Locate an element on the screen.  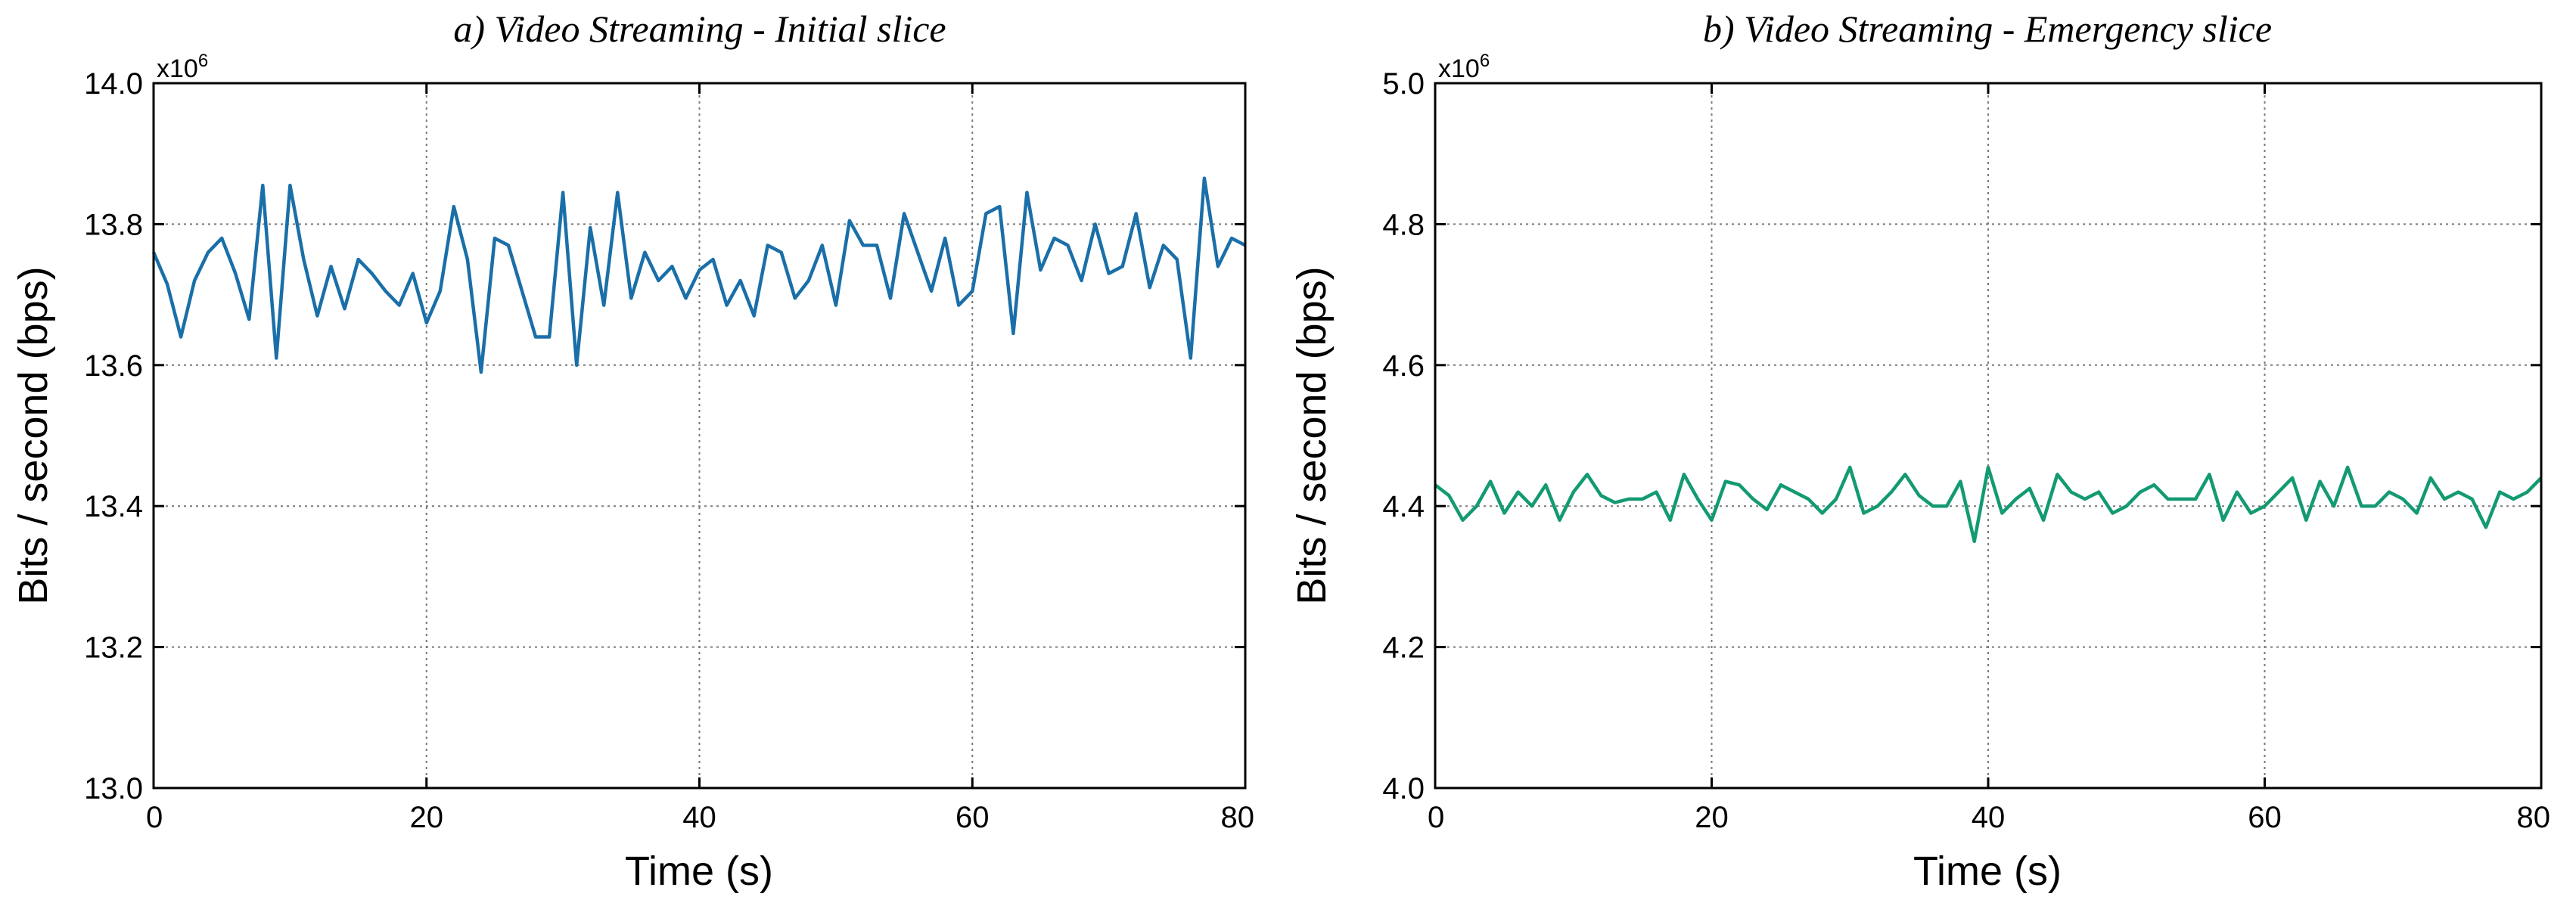
y-tick-label: 4.8 is located at coordinates (1403, 224).